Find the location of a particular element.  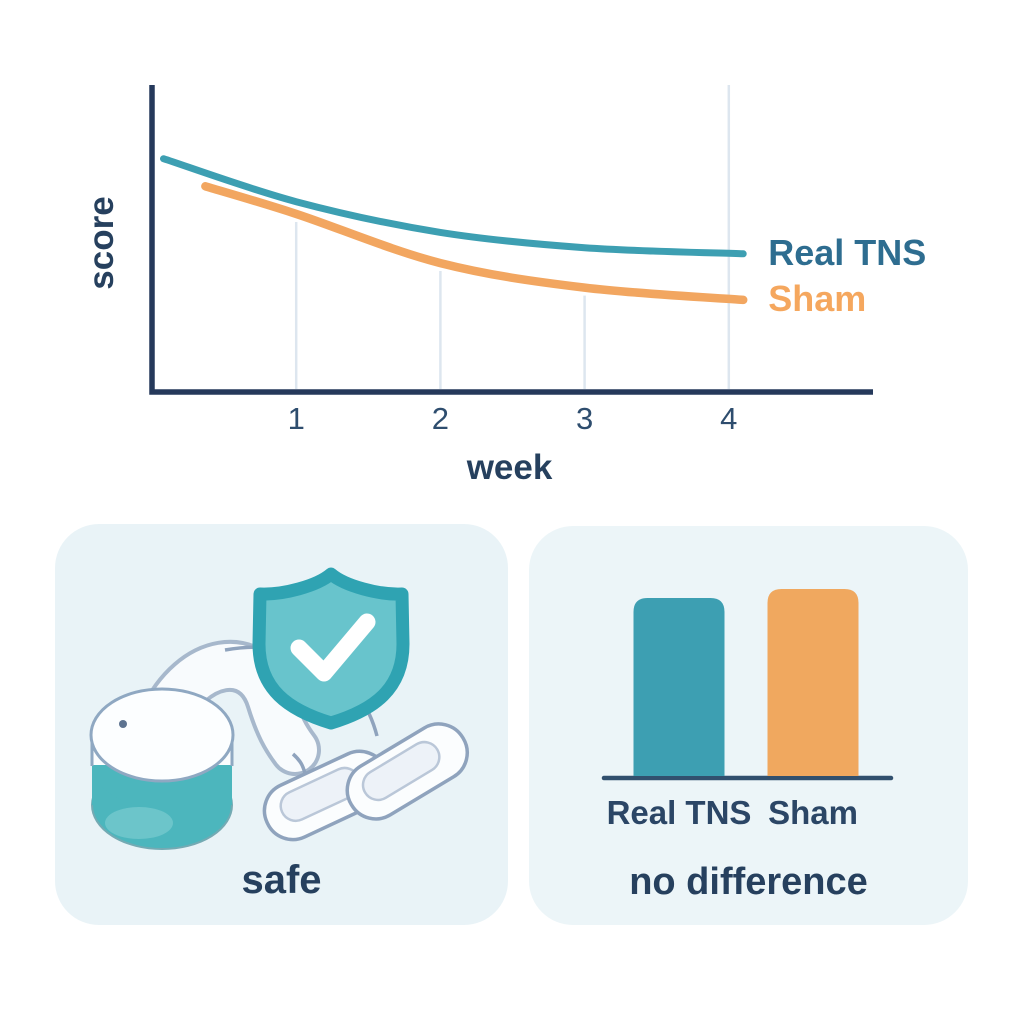

y-axis-label: score is located at coordinates (101, 242).